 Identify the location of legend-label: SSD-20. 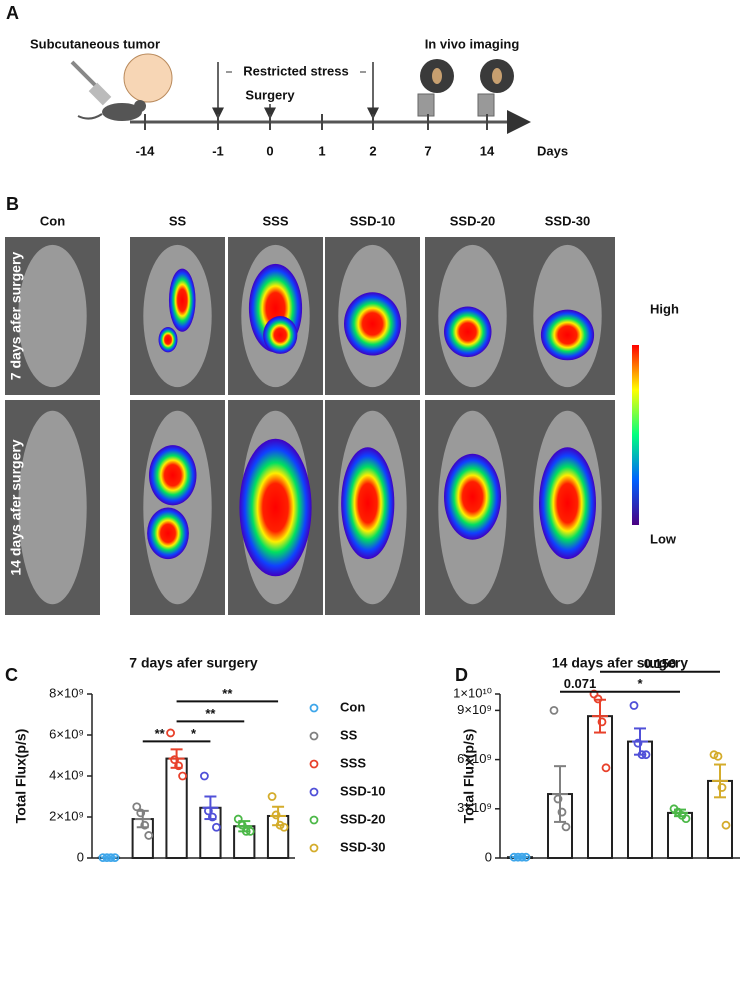
(363, 818).